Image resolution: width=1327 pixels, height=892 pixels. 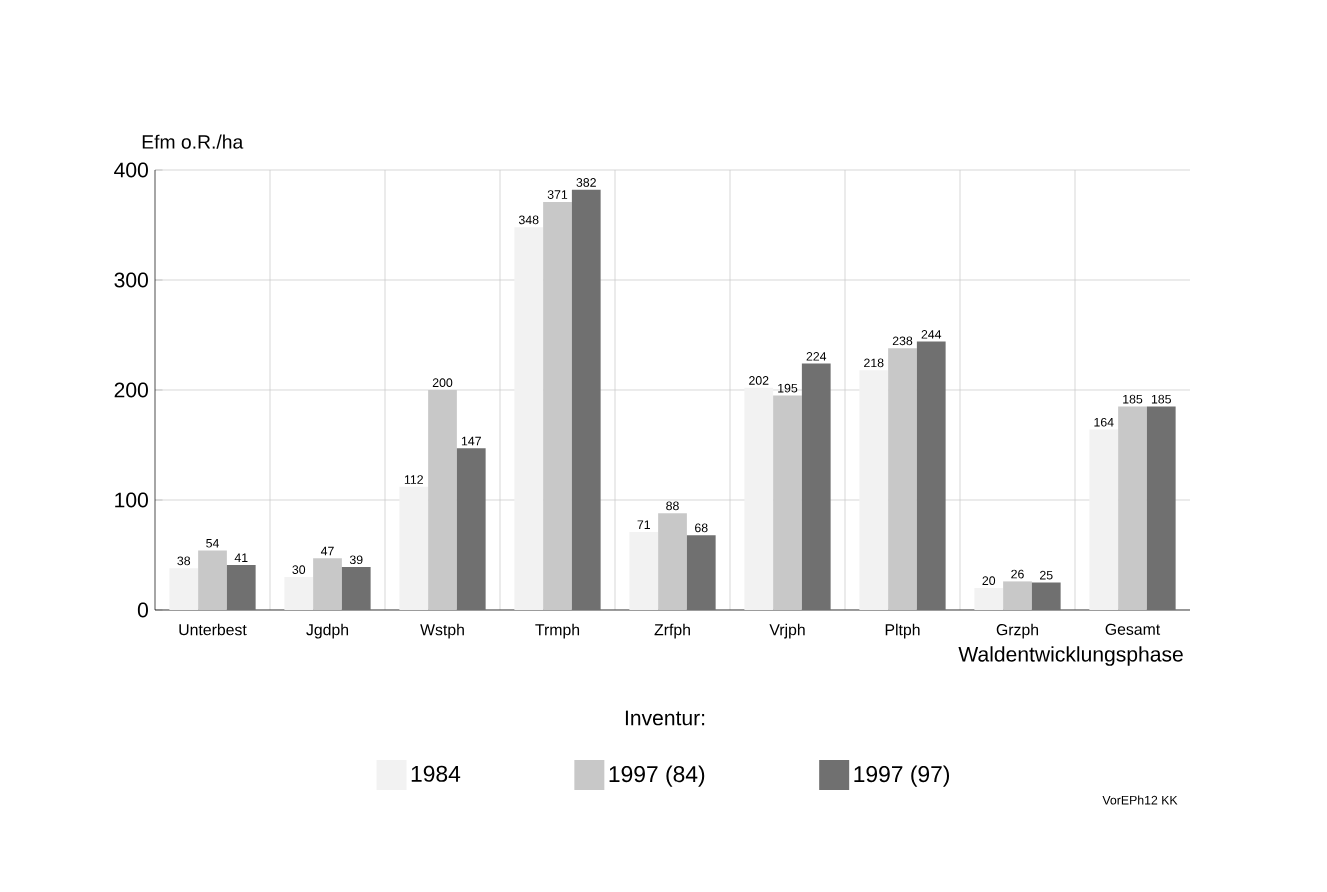 What do you see at coordinates (327, 551) in the screenshot?
I see `data-label: 47` at bounding box center [327, 551].